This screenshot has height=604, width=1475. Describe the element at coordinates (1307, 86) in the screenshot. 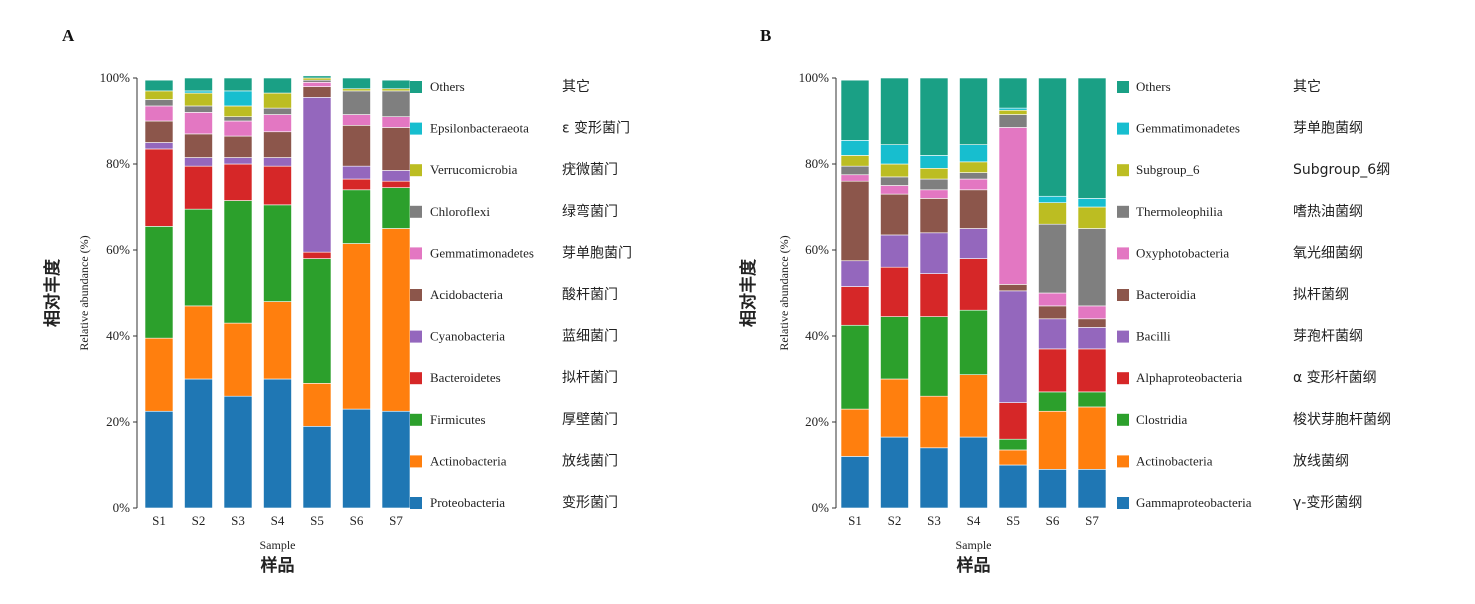

I see `legend-label-cn-b-11: 其它` at that location.